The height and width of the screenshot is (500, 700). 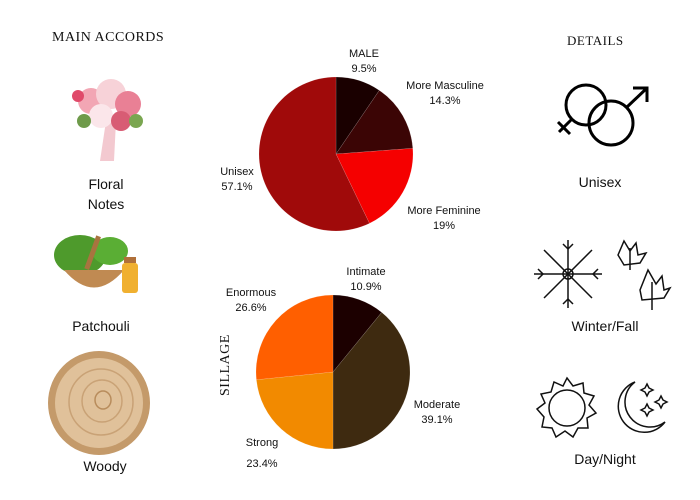 I want to click on sillage-title: SILLAGE, so click(x=225, y=365).